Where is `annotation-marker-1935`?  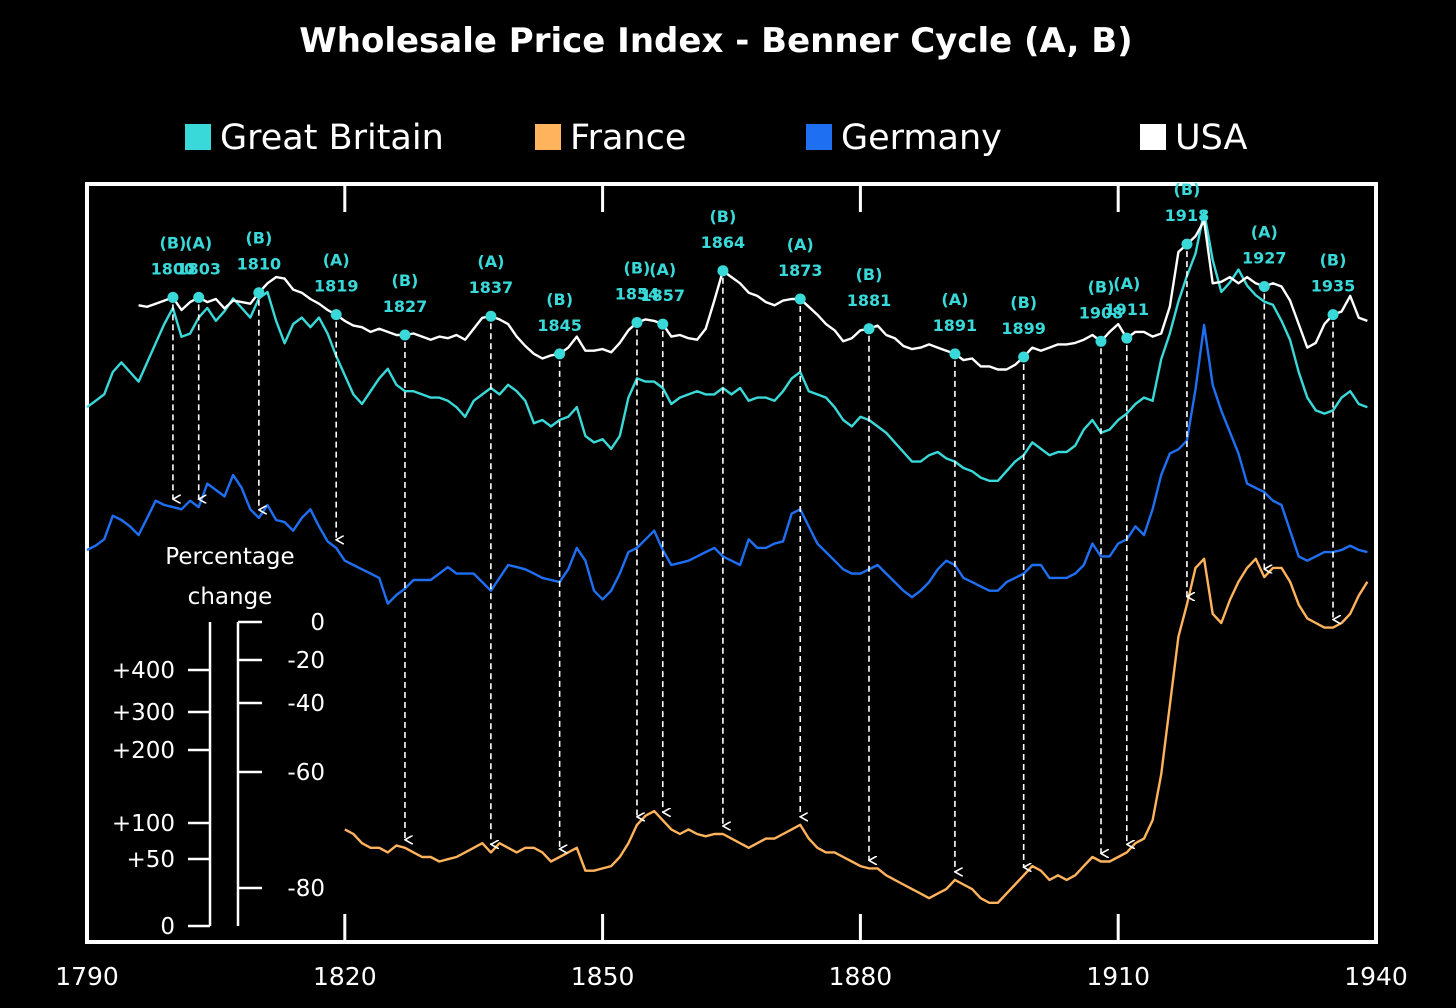
annotation-marker-1935 is located at coordinates (1333, 315).